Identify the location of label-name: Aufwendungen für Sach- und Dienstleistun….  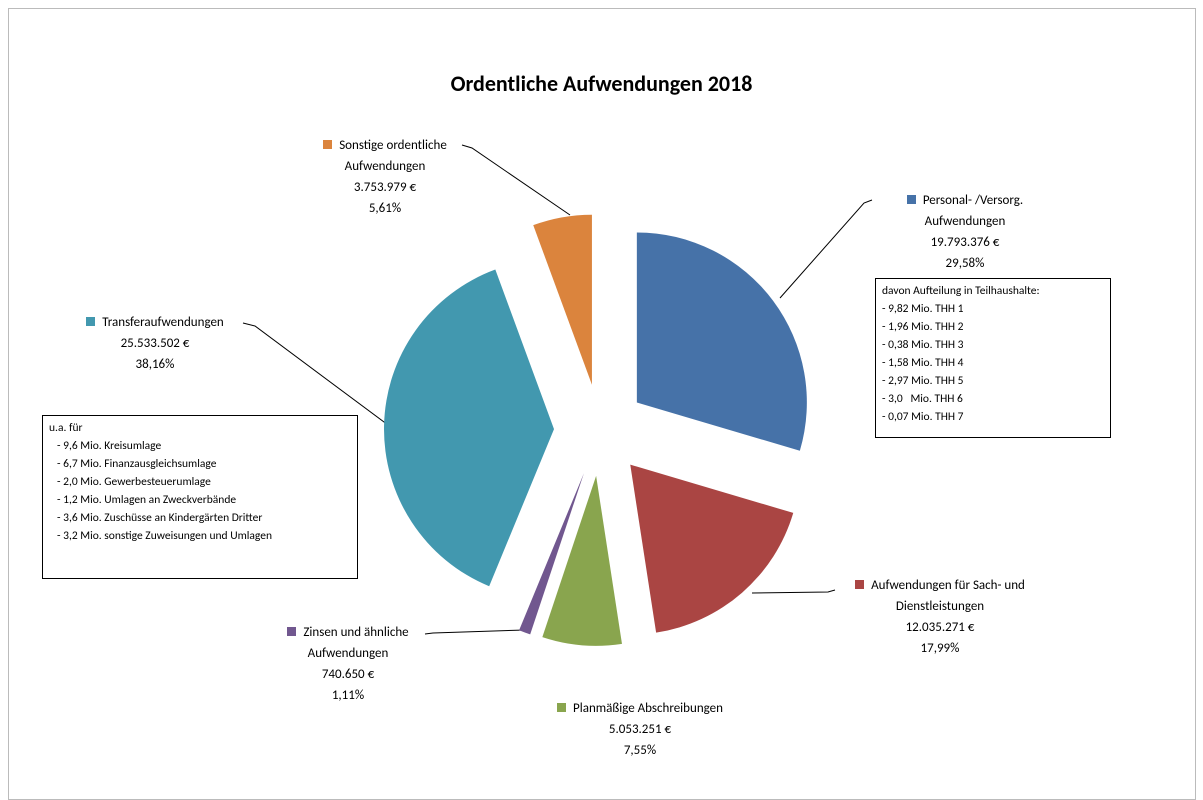
(940, 596).